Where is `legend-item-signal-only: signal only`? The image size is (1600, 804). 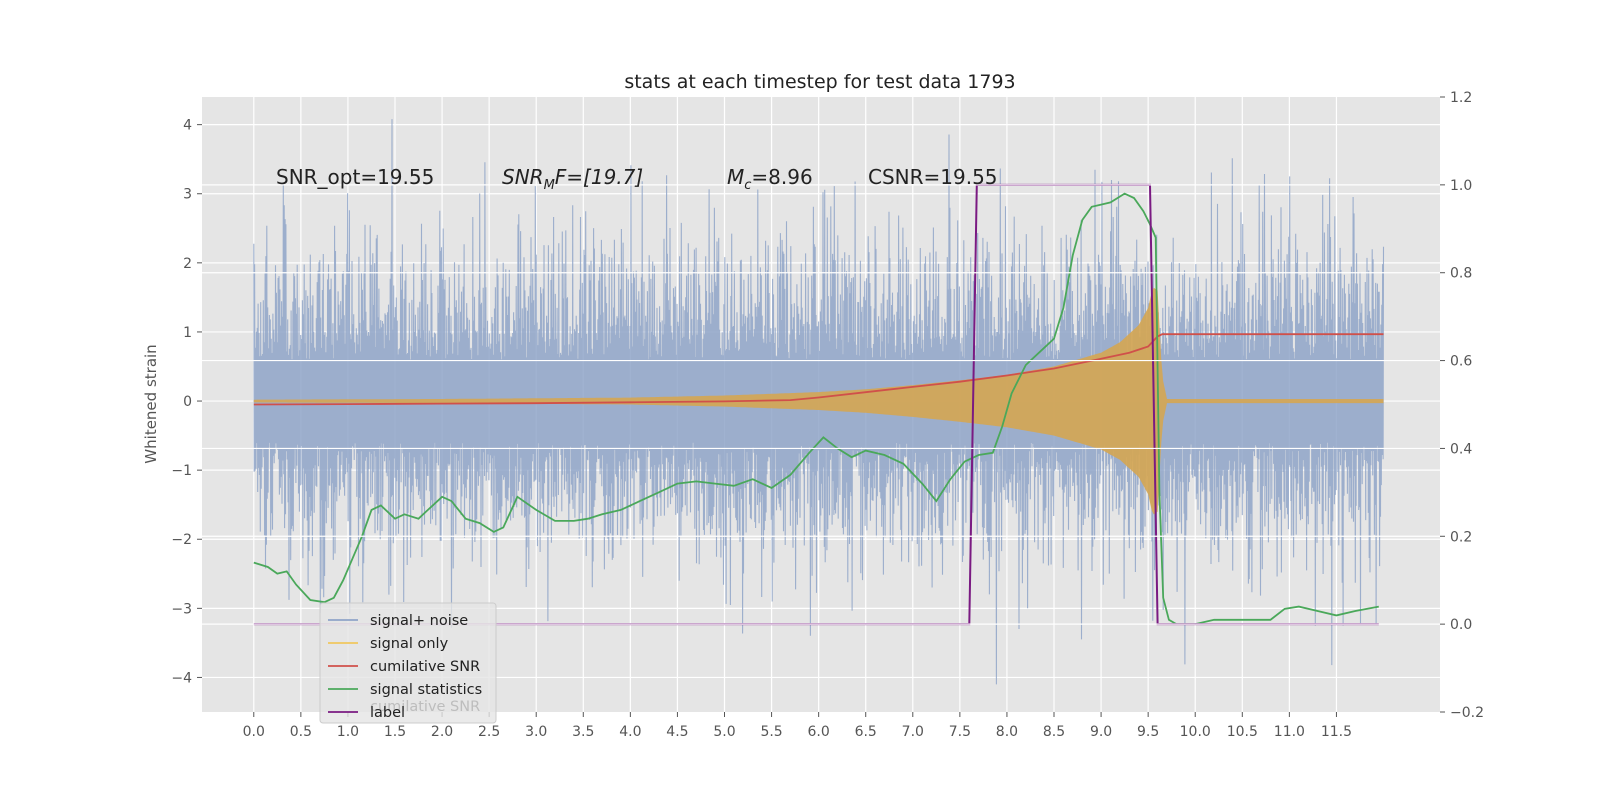
legend-item-signal-only: signal only is located at coordinates (388, 644).